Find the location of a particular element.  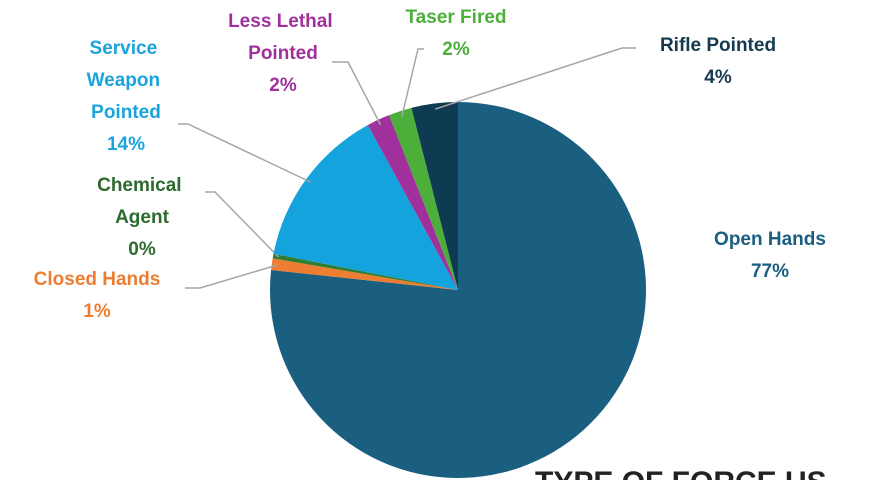

slice-label: Less Lethal Pointed is located at coordinates (283, 37).